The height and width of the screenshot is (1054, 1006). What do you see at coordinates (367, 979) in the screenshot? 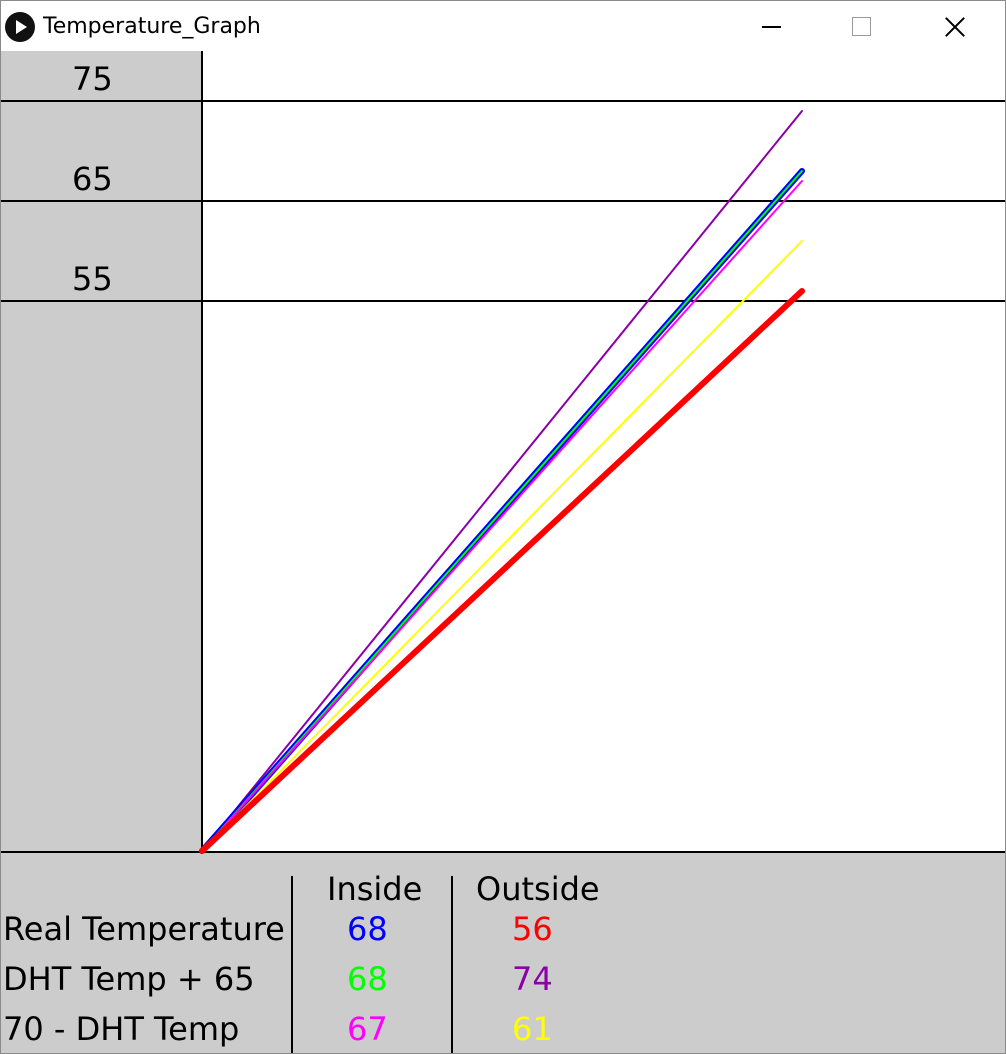
I see `inside-dht-plus-65-value: 68` at bounding box center [367, 979].